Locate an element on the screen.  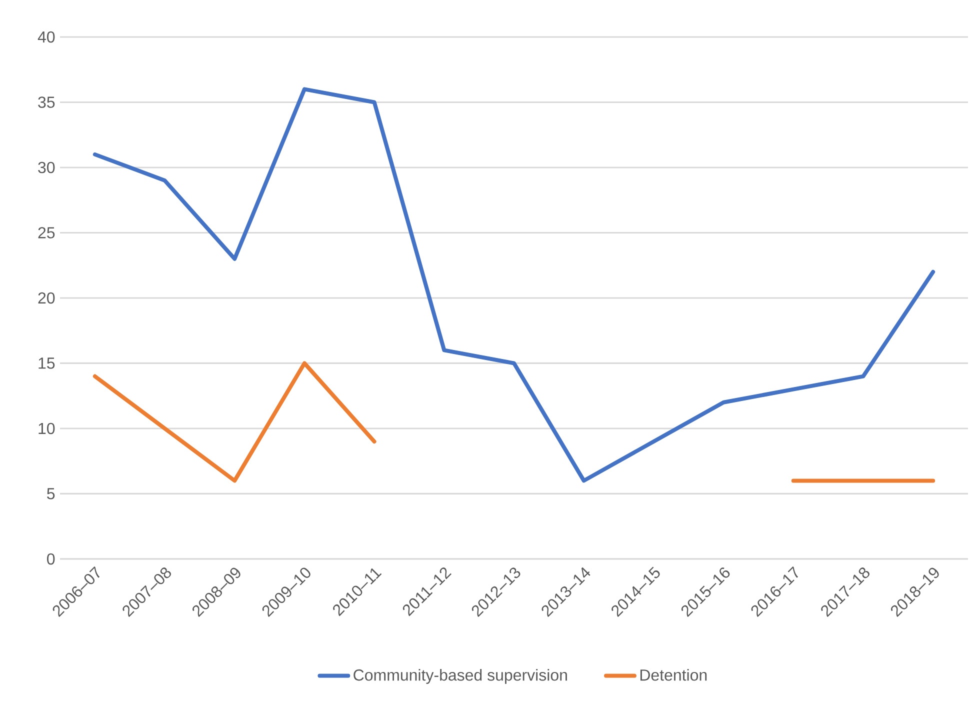
y-tick-label: 20 is located at coordinates (46, 298).